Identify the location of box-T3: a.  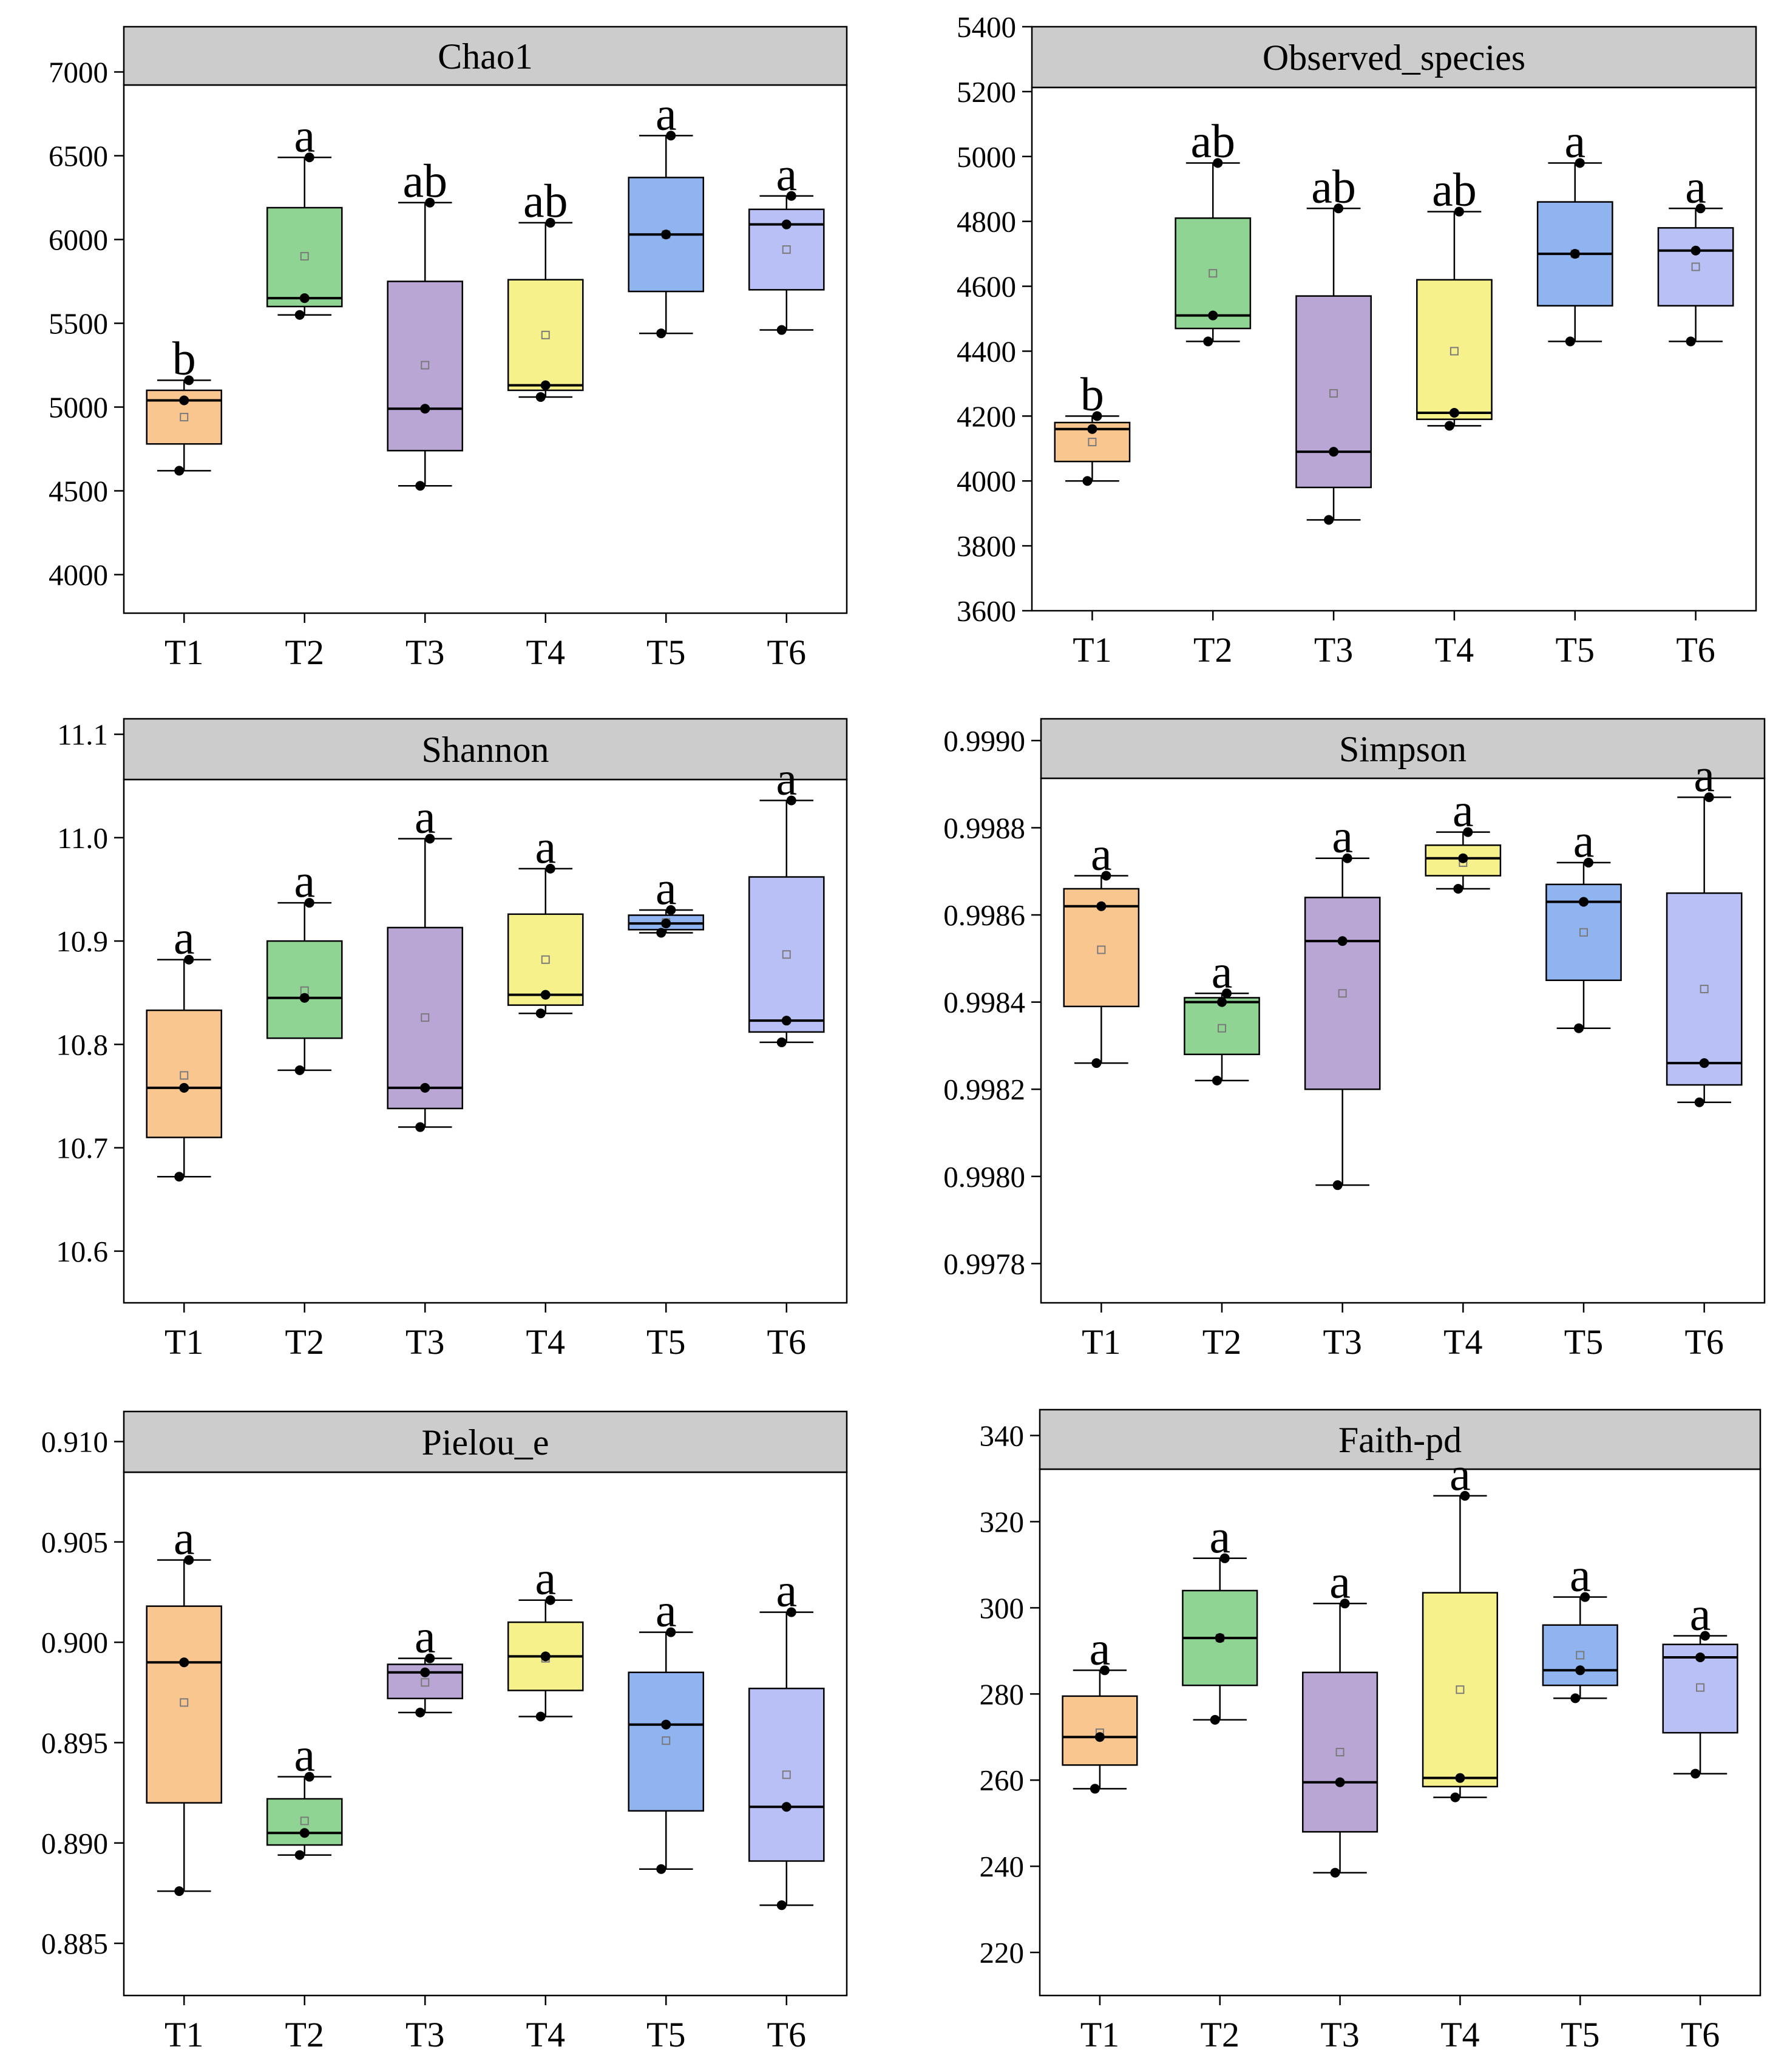
(1340, 1716).